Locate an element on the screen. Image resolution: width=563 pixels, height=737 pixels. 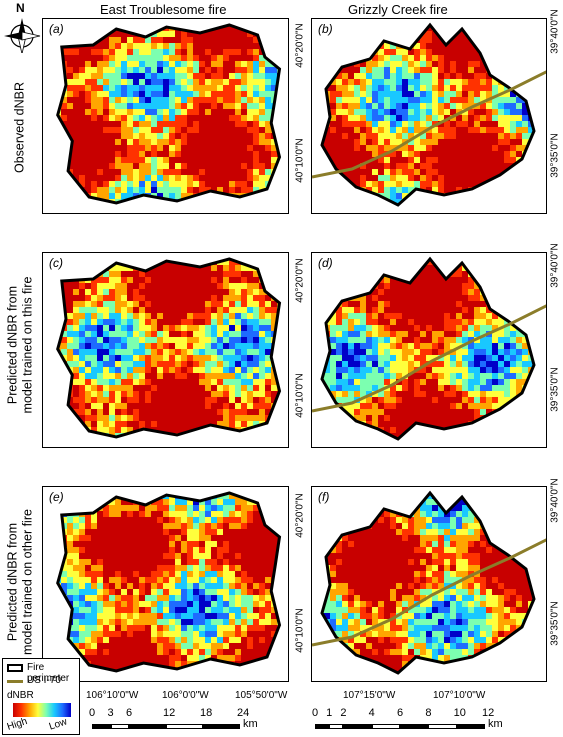
panel-label: (f) is located at coordinates (324, 497).